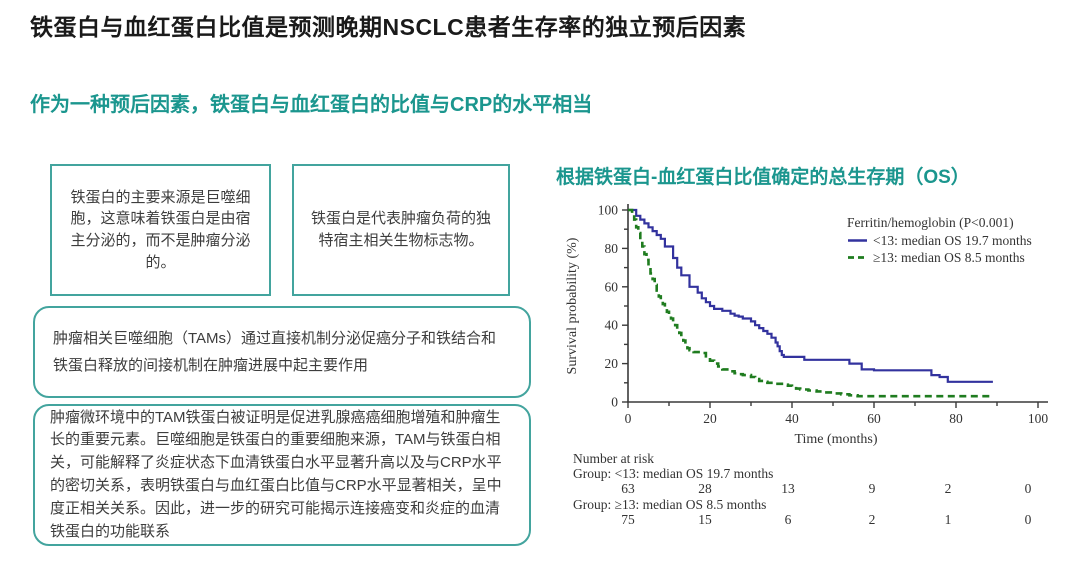 The width and height of the screenshot is (1080, 572). What do you see at coordinates (628, 519) in the screenshot?
I see `risk-count: 75` at bounding box center [628, 519].